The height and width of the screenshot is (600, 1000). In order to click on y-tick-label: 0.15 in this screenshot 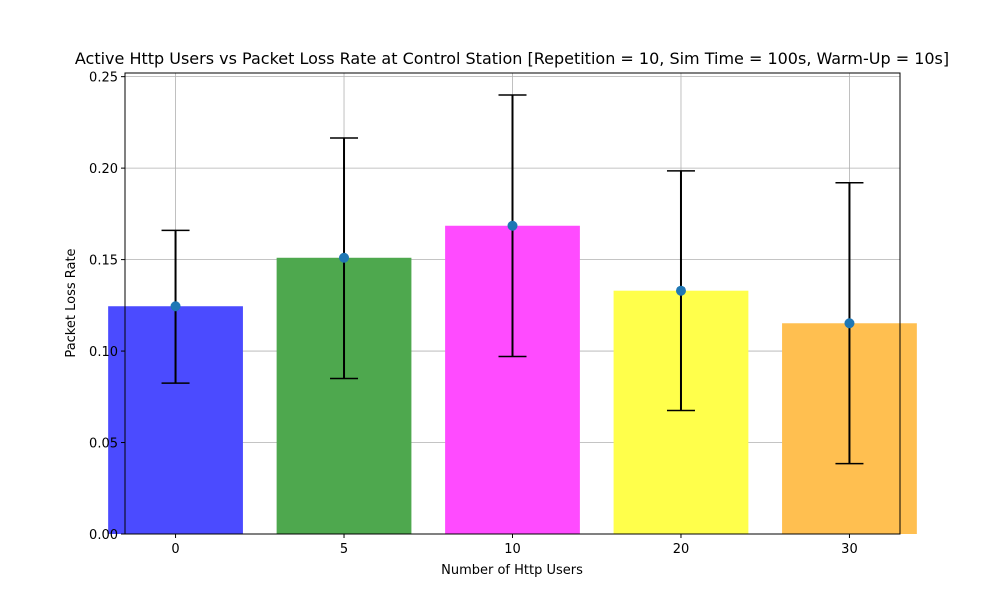, I will do `click(103, 261)`.